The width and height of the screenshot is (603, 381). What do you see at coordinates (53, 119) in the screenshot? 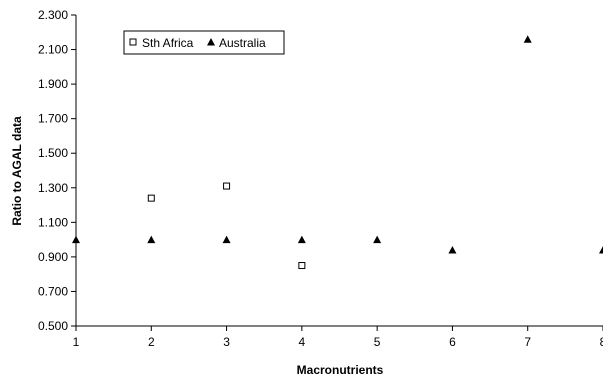
I see `y-tick-label: 1.700` at bounding box center [53, 119].